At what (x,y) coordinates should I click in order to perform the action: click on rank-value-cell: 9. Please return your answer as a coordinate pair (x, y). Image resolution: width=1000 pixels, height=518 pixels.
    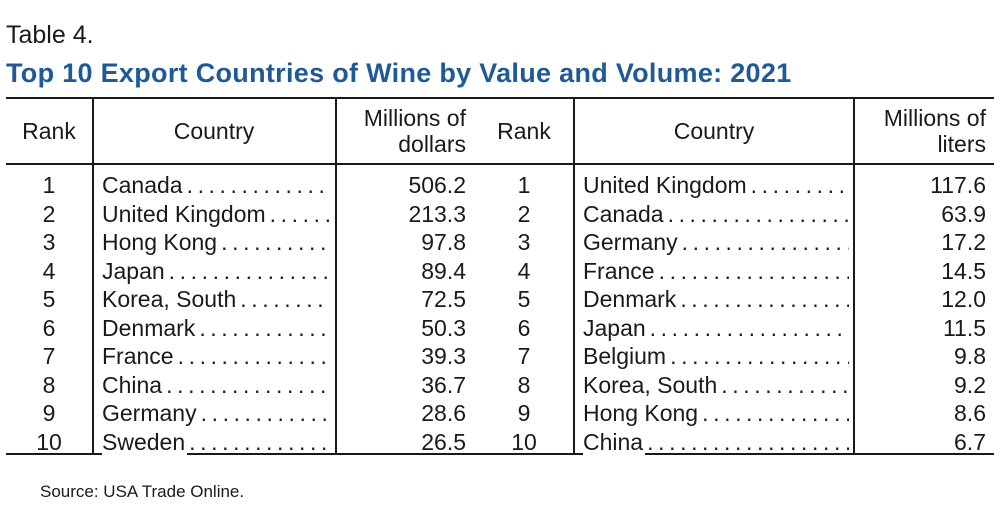
    Looking at the image, I should click on (49, 413).